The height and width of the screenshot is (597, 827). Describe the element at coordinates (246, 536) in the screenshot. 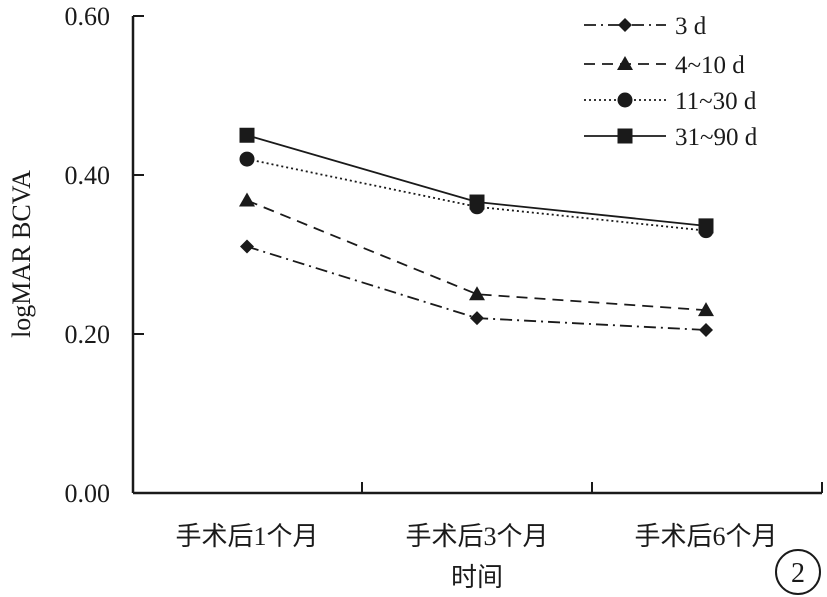

I see `x-tick-label: 手术后1个月` at that location.